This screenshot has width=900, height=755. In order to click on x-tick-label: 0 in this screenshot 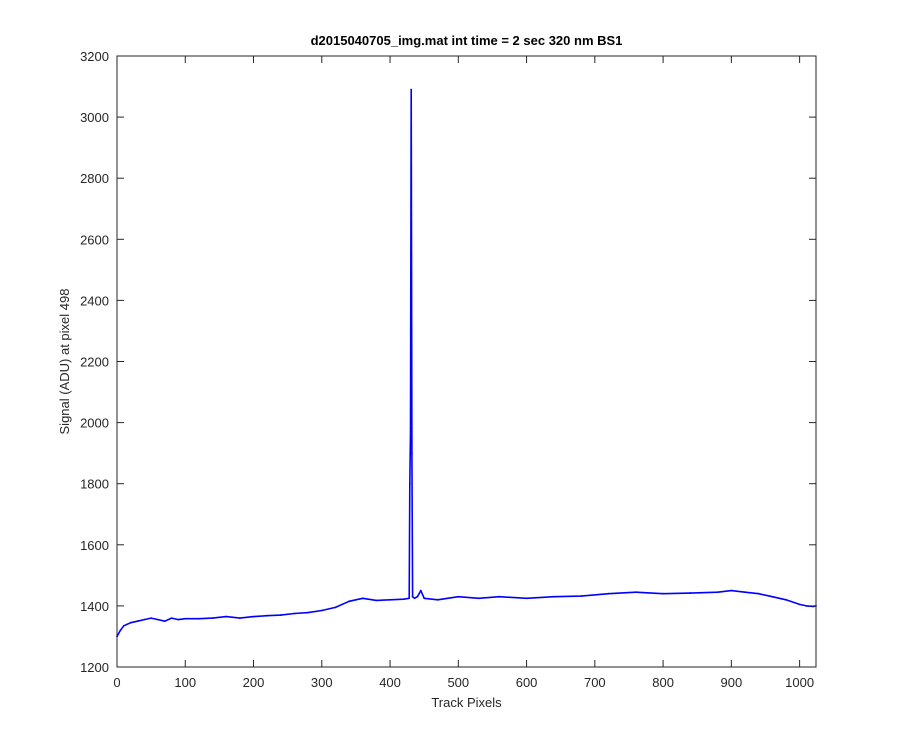, I will do `click(116, 682)`.